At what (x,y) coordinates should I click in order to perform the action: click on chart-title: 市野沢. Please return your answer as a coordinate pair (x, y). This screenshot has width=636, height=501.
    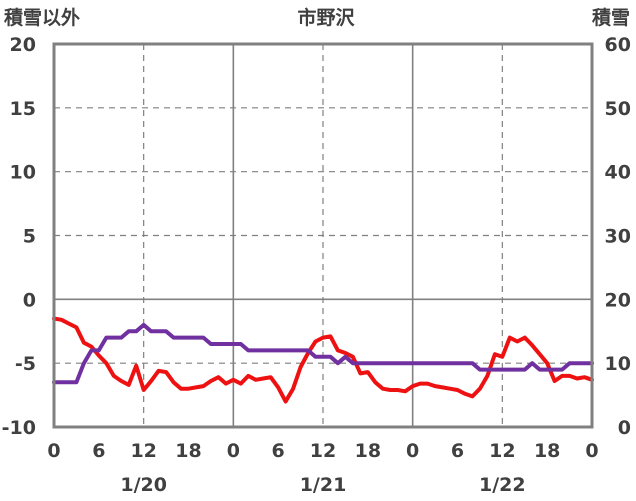
    Looking at the image, I should click on (326, 17).